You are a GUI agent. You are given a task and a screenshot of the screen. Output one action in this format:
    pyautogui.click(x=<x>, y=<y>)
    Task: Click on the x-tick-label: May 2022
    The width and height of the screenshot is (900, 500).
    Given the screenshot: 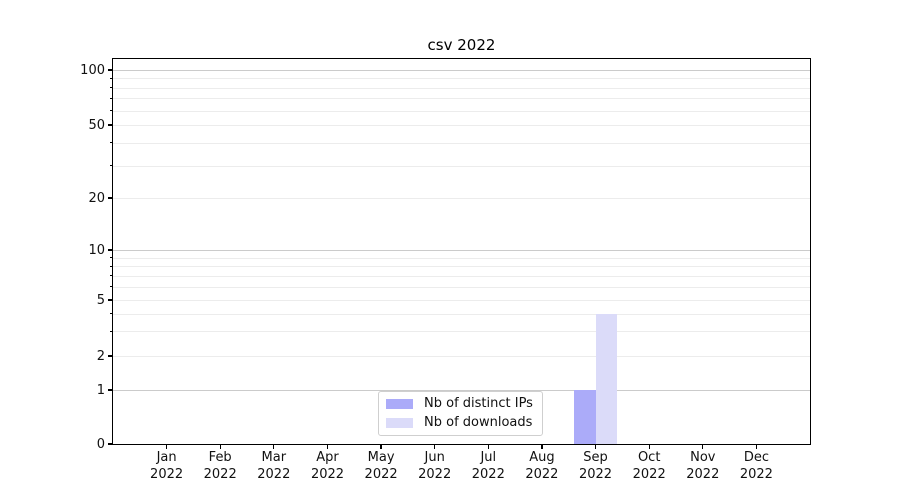 What is the action you would take?
    pyautogui.click(x=381, y=466)
    